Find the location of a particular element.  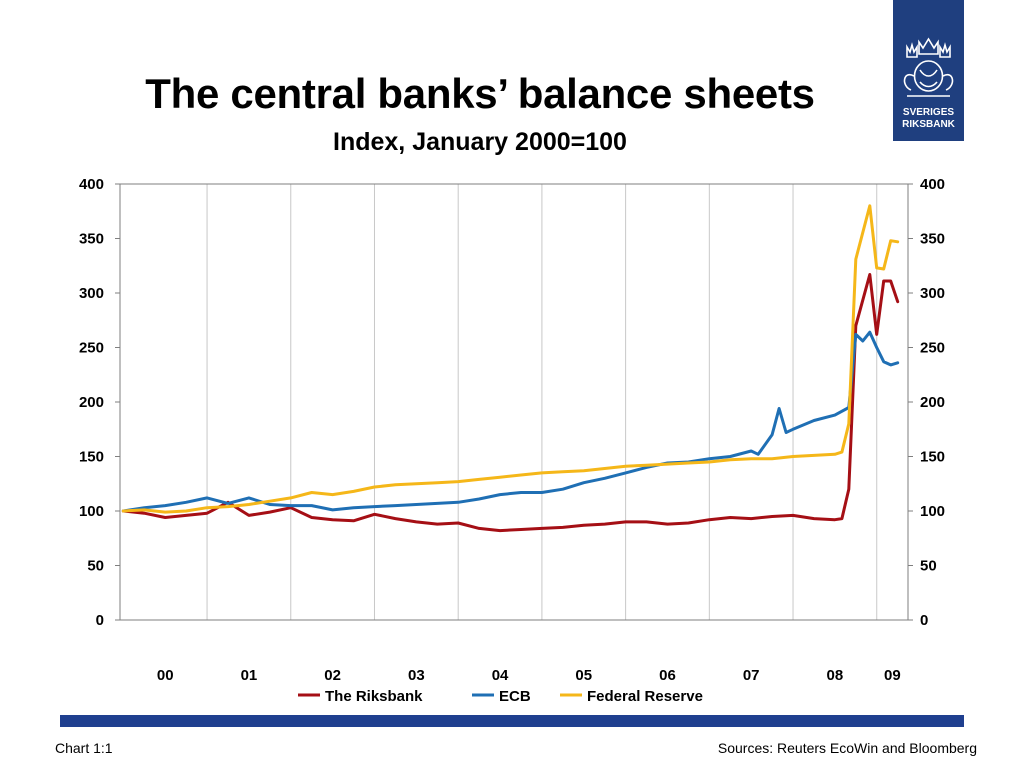

y-tick-label-left: 350 is located at coordinates (91, 239).